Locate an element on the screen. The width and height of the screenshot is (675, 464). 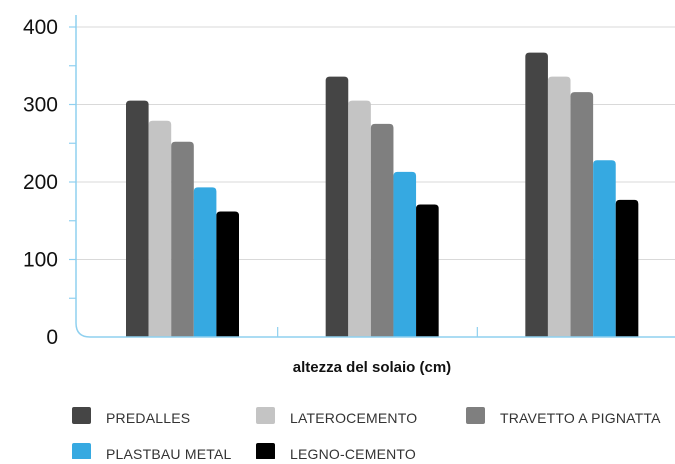
y-tick-label: 100 is located at coordinates (40, 260).